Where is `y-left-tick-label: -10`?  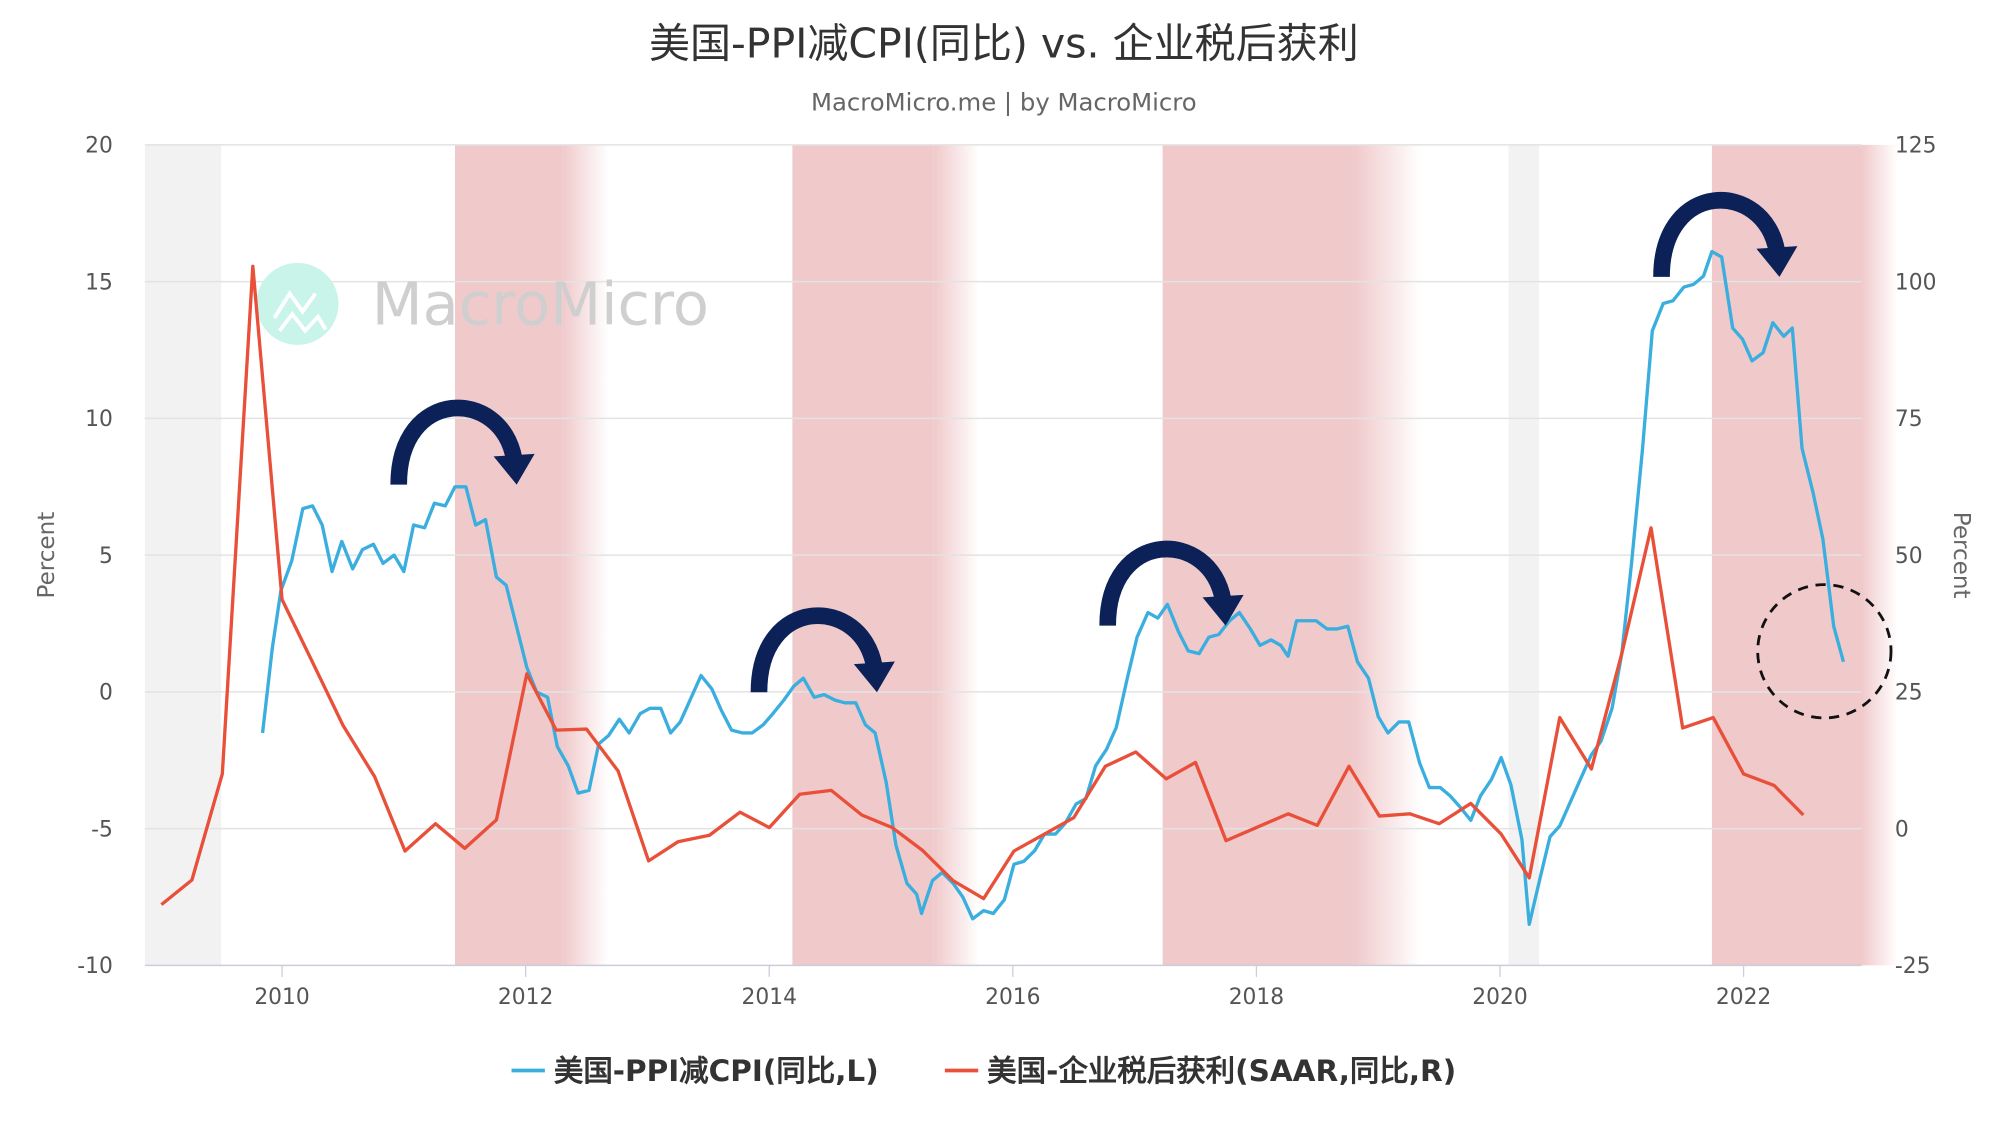
y-left-tick-label: -10 is located at coordinates (95, 966).